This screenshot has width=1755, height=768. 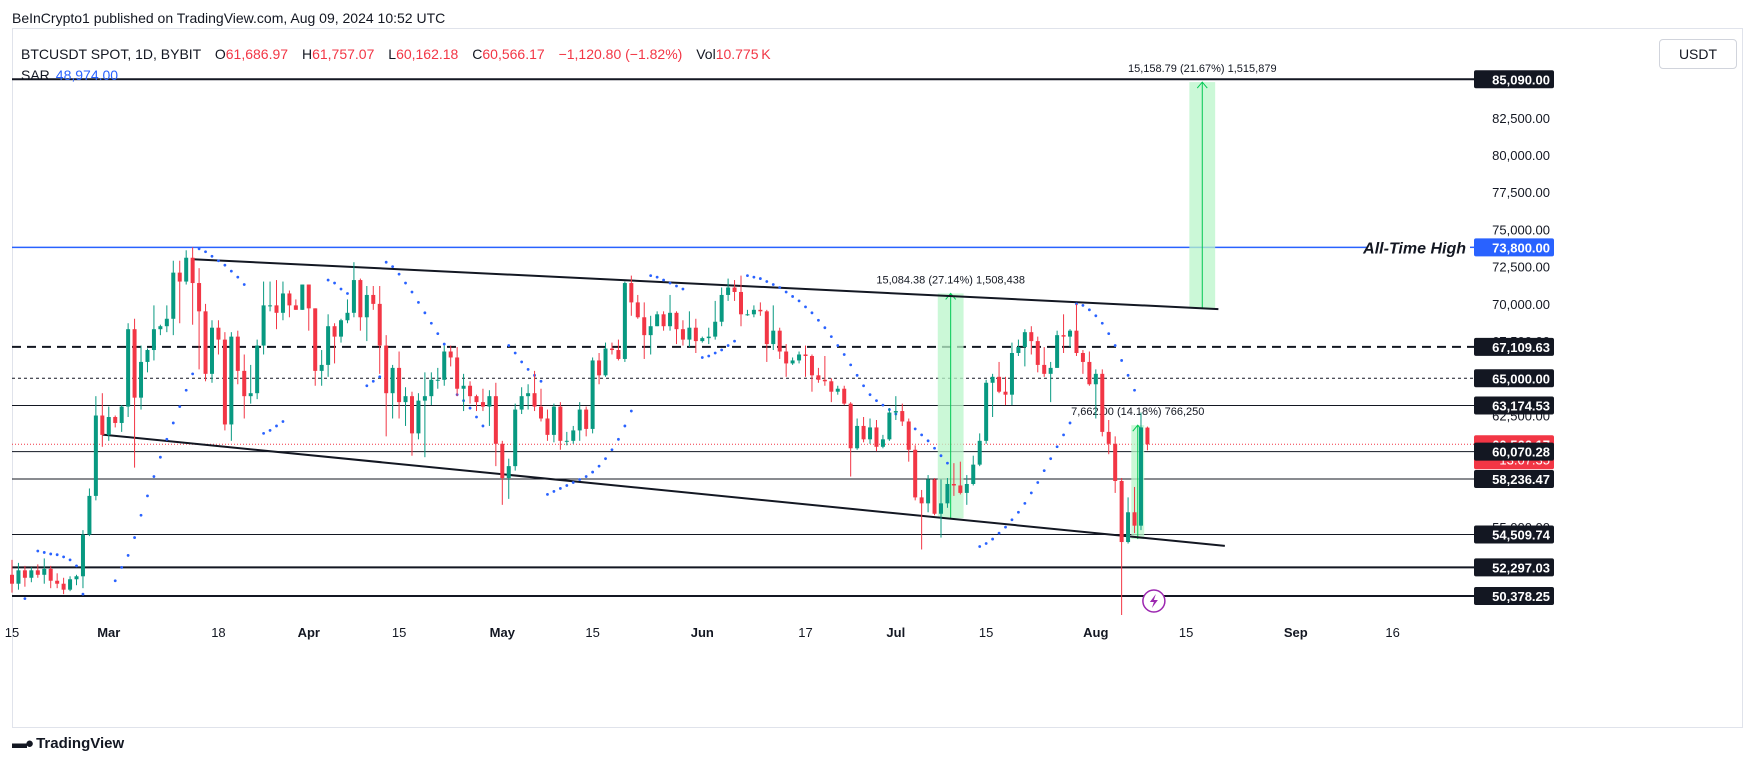 I want to click on y-tick-label: 70,000.00, so click(x=1521, y=304).